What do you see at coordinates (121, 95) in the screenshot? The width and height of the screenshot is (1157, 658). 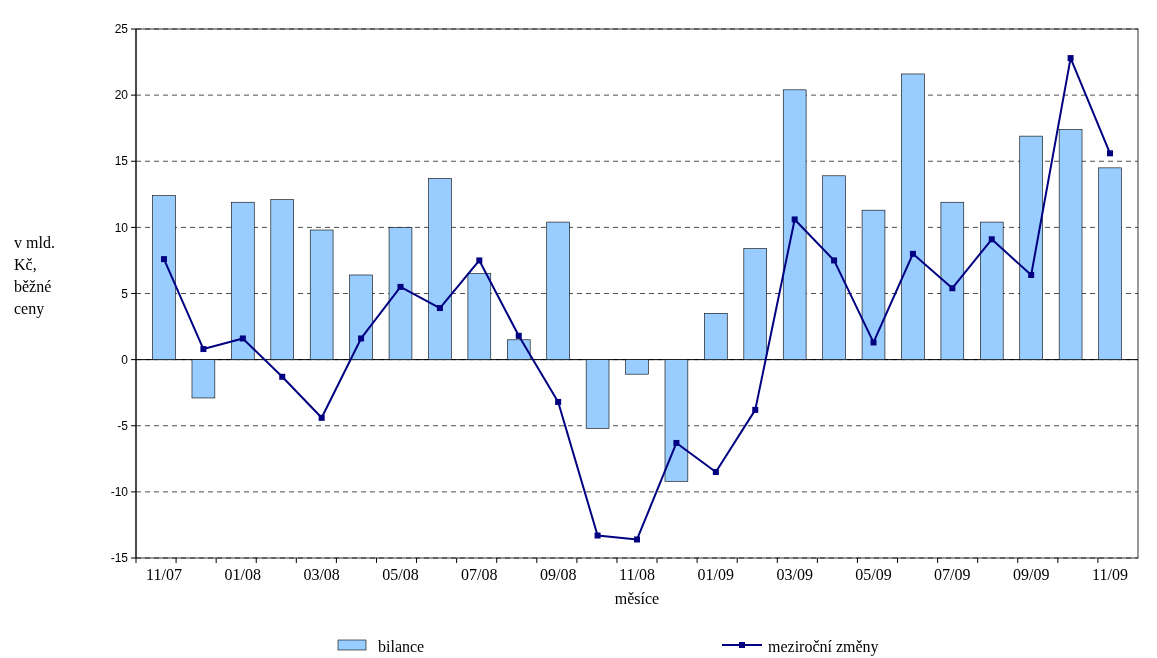 I see `y-tick-label: 20` at bounding box center [121, 95].